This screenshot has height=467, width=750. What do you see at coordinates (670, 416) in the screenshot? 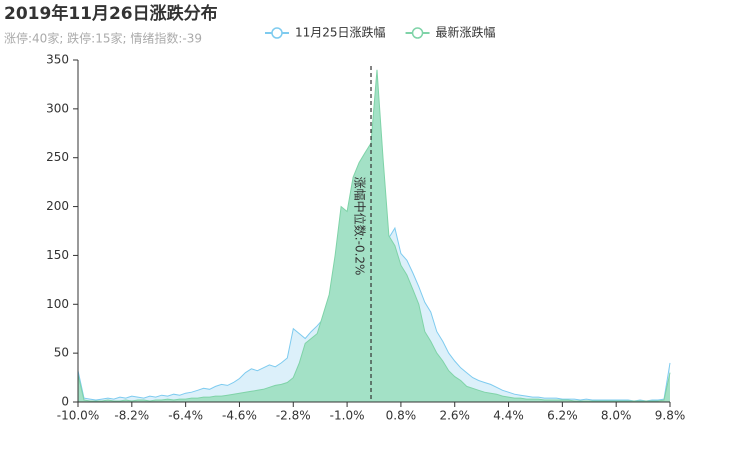
I see `x-tick-label: 9.8%` at bounding box center [670, 416].